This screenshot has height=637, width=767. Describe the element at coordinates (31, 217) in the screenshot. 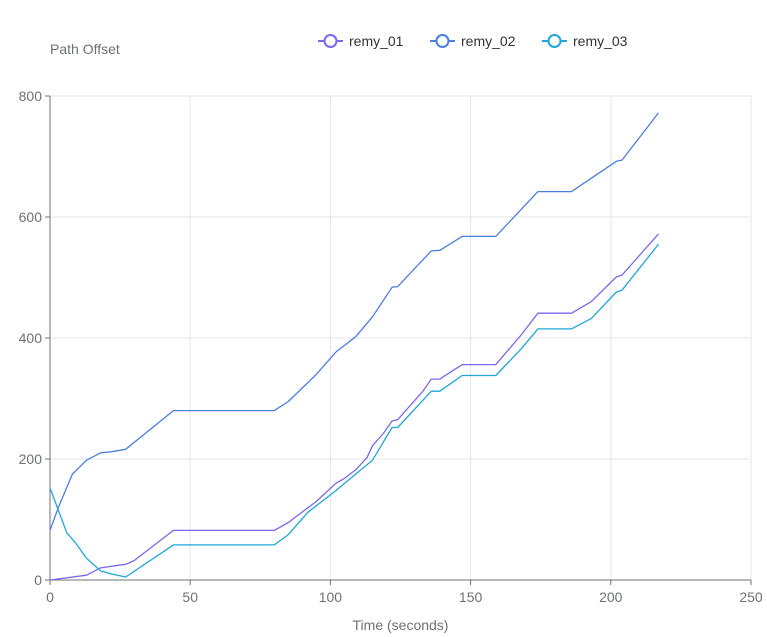

I see `y-tick-label: 600` at that location.